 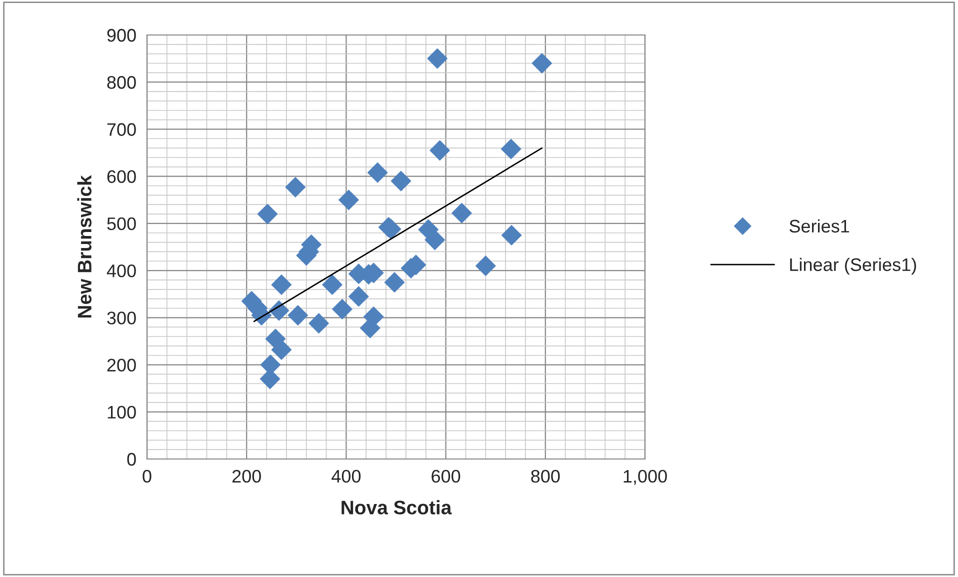 What do you see at coordinates (131, 459) in the screenshot?
I see `y-tick-label: 0` at bounding box center [131, 459].